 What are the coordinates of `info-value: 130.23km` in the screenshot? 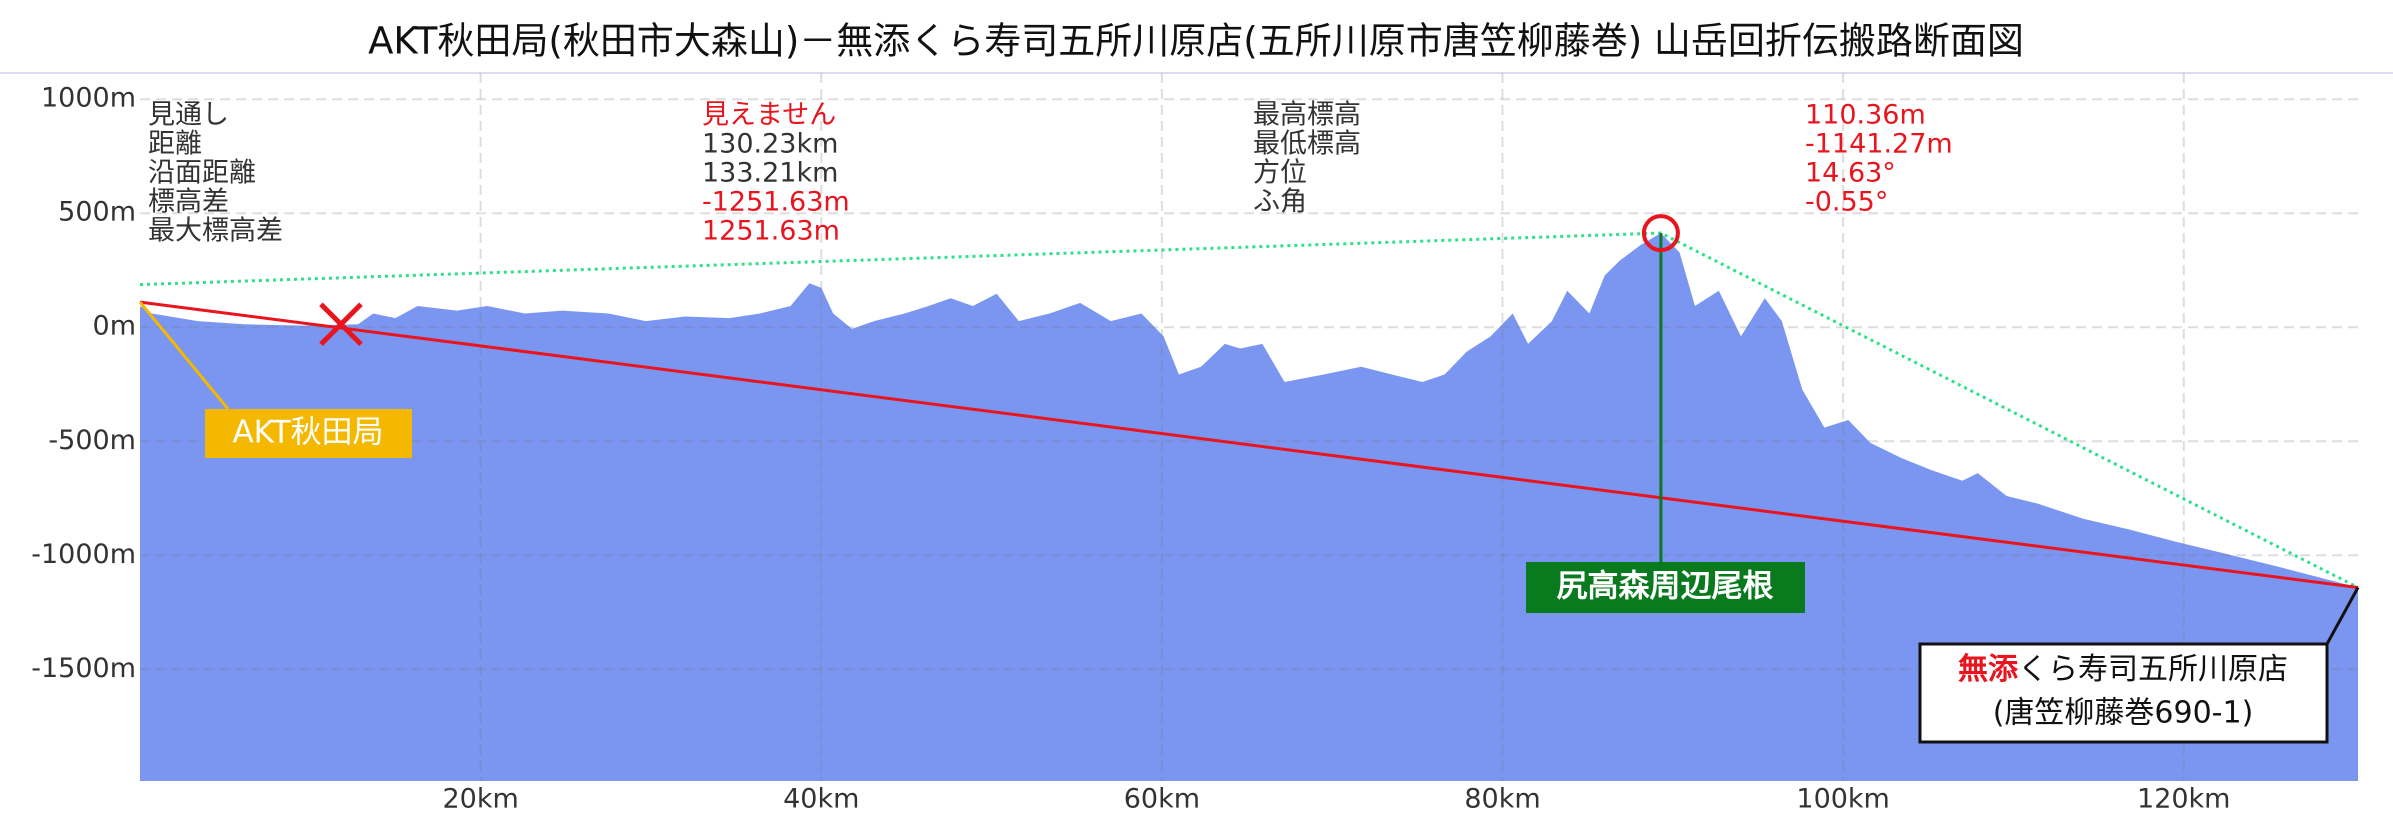 It's located at (770, 144).